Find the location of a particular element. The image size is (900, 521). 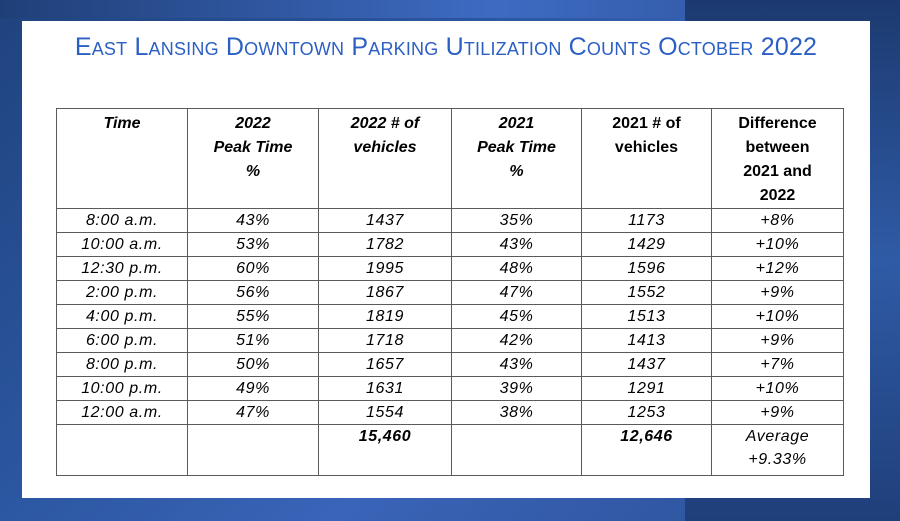

table-row: 4:00 p.m. 55% 1819 45% 1513 +10% is located at coordinates (450, 316).